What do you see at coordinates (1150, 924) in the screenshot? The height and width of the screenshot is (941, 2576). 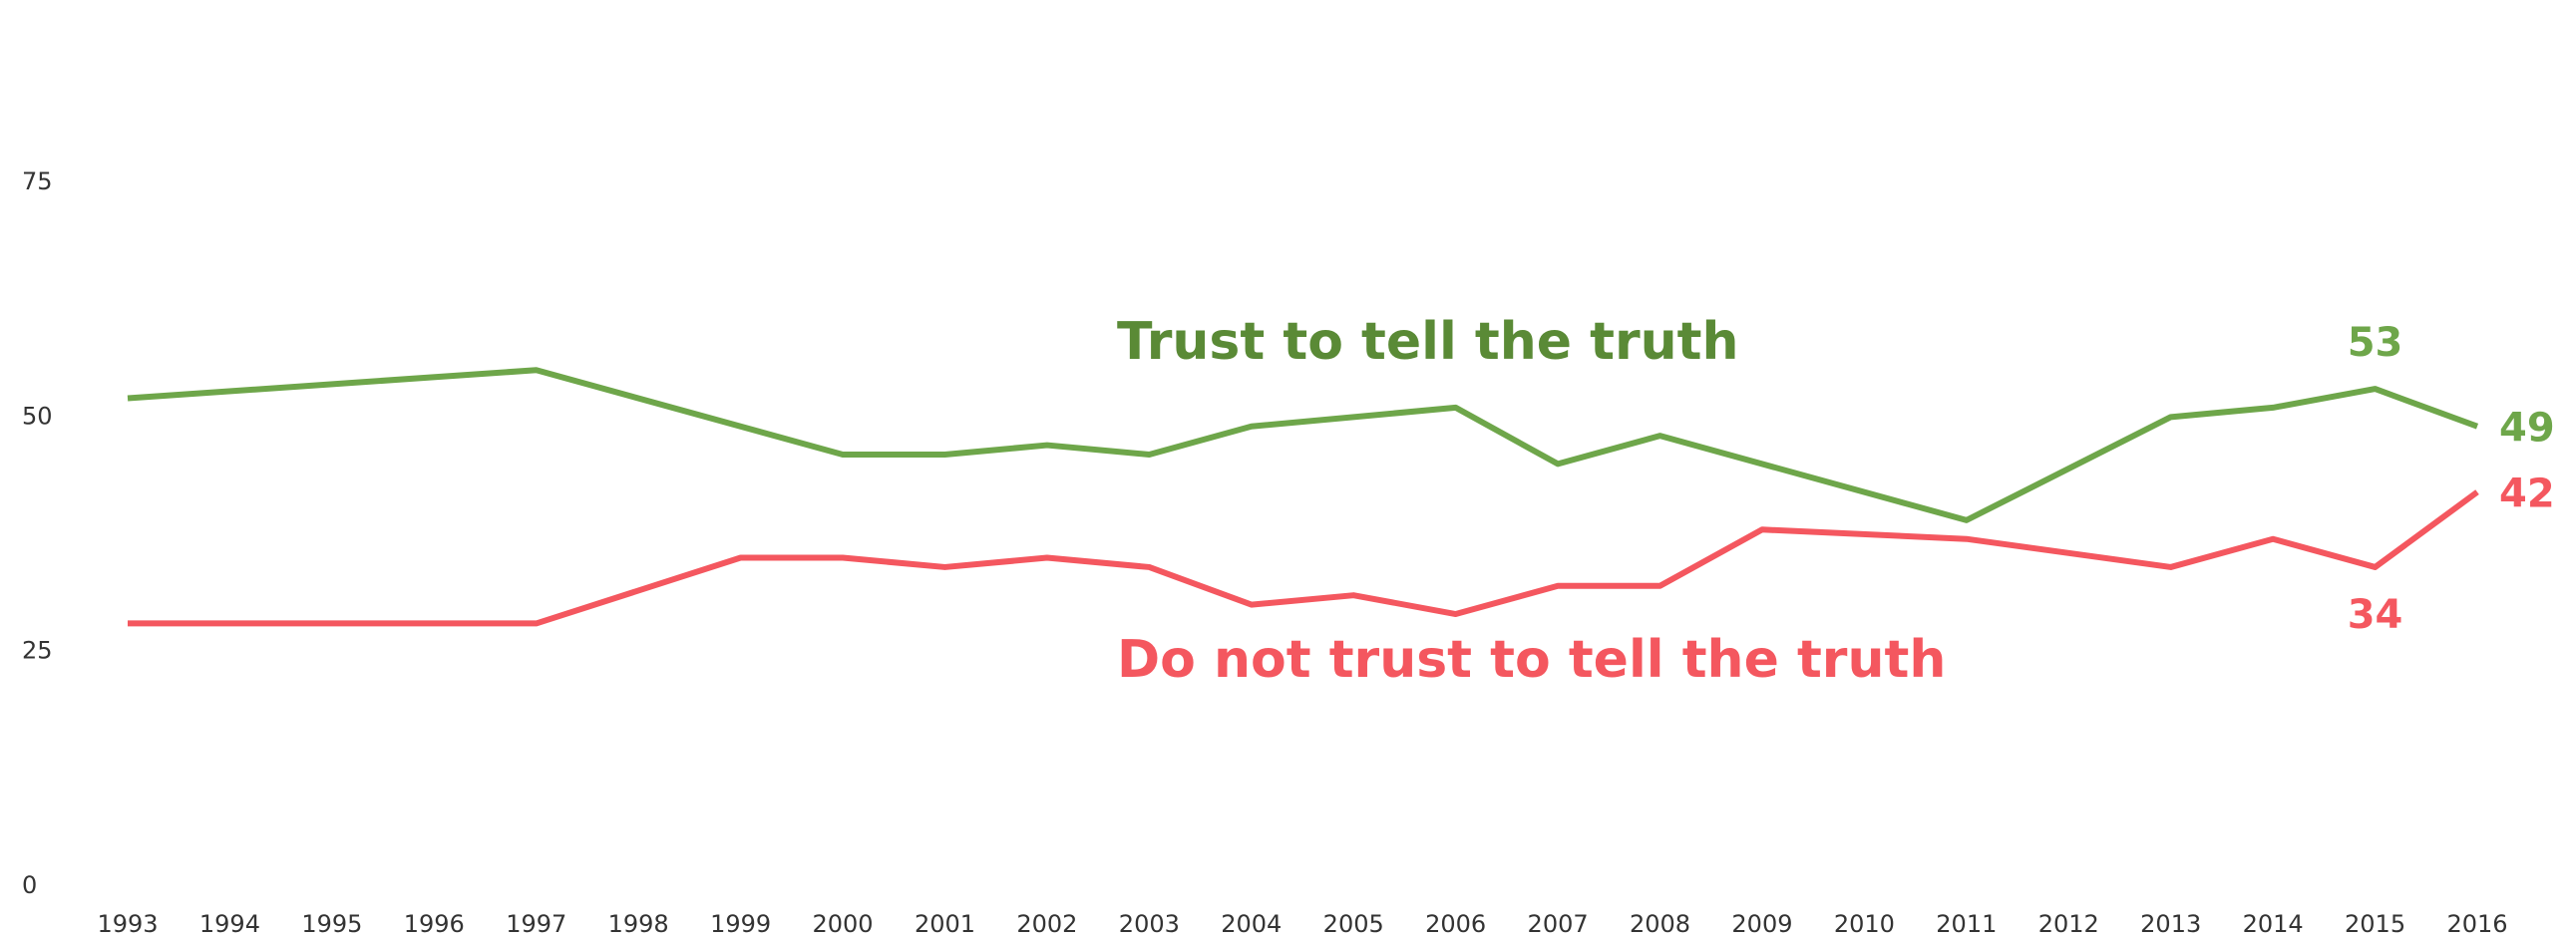 I see `x-tick-label: 2003` at bounding box center [1150, 924].